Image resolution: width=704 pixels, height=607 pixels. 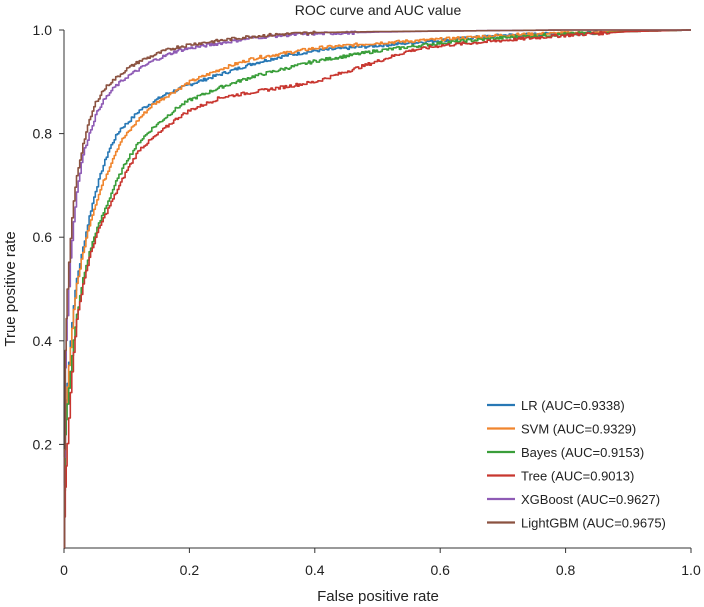 What do you see at coordinates (64, 570) in the screenshot?
I see `x-tick-label: 0` at bounding box center [64, 570].